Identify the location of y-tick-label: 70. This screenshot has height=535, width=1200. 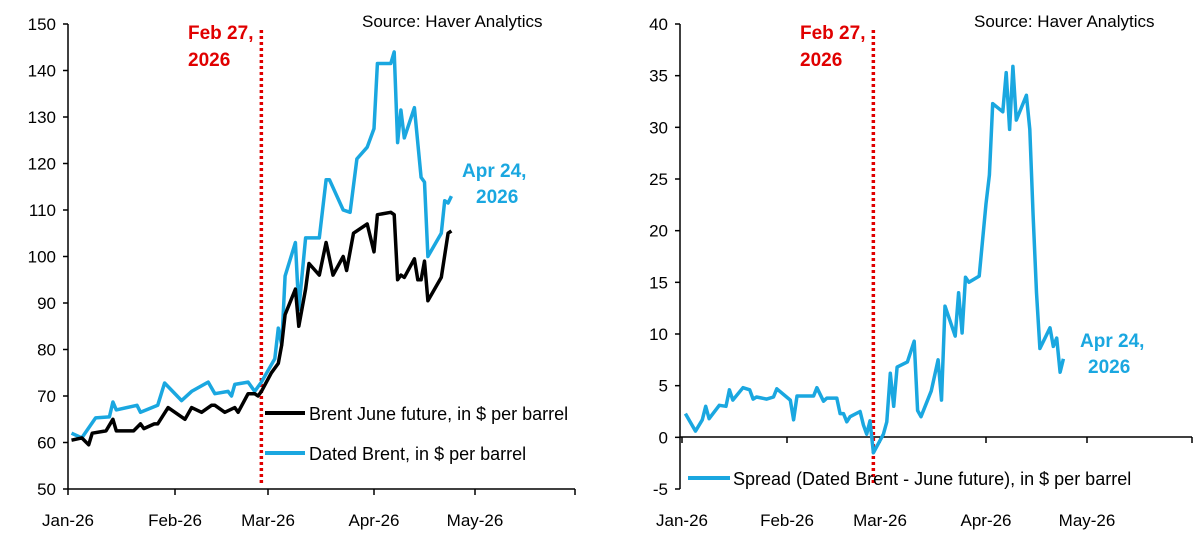
(46, 396).